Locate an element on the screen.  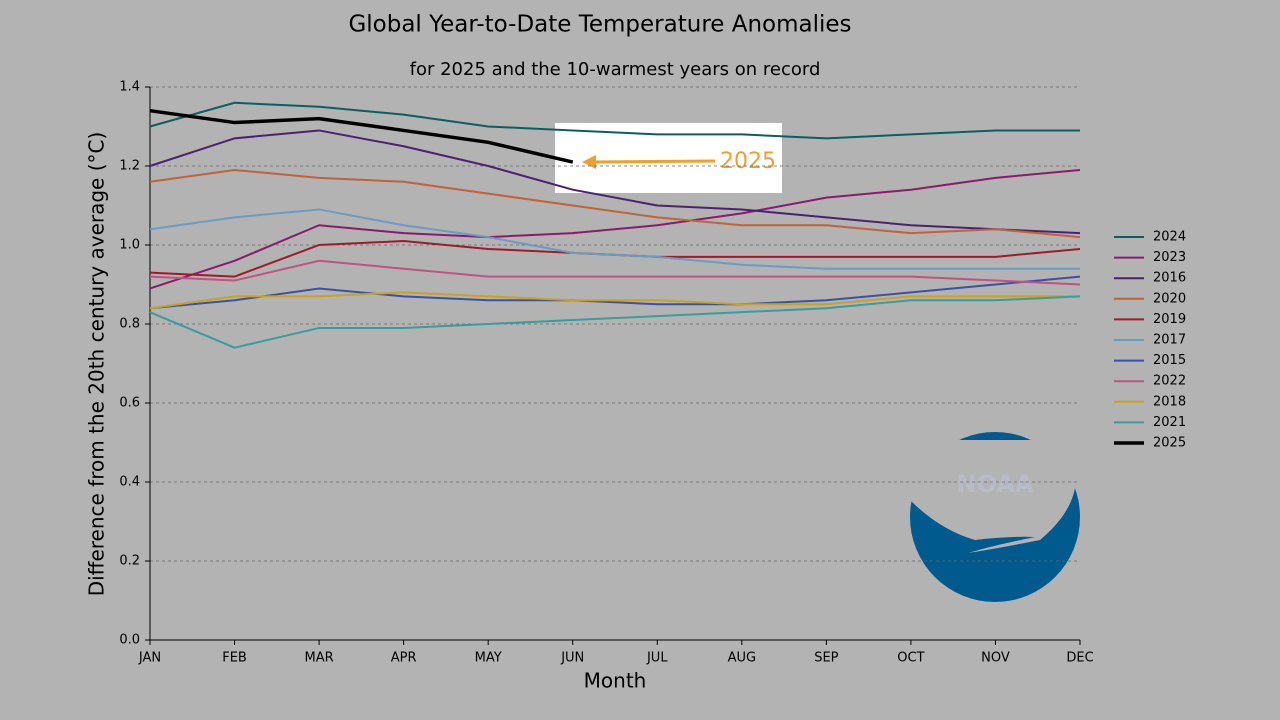
legend-label: 2021 is located at coordinates (1169, 422).